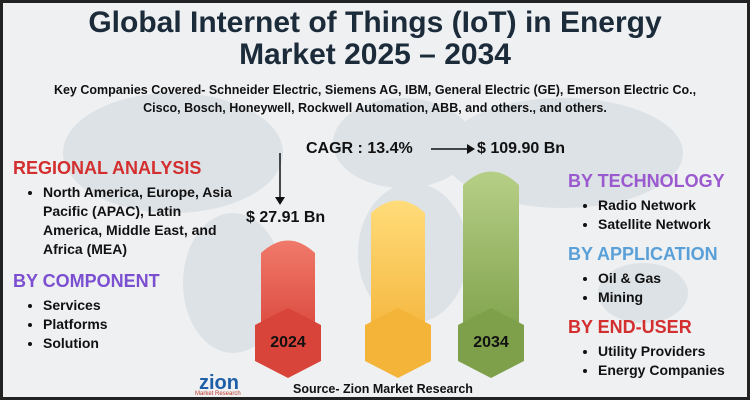  What do you see at coordinates (672, 205) in the screenshot?
I see `item: Radio Network` at bounding box center [672, 205].